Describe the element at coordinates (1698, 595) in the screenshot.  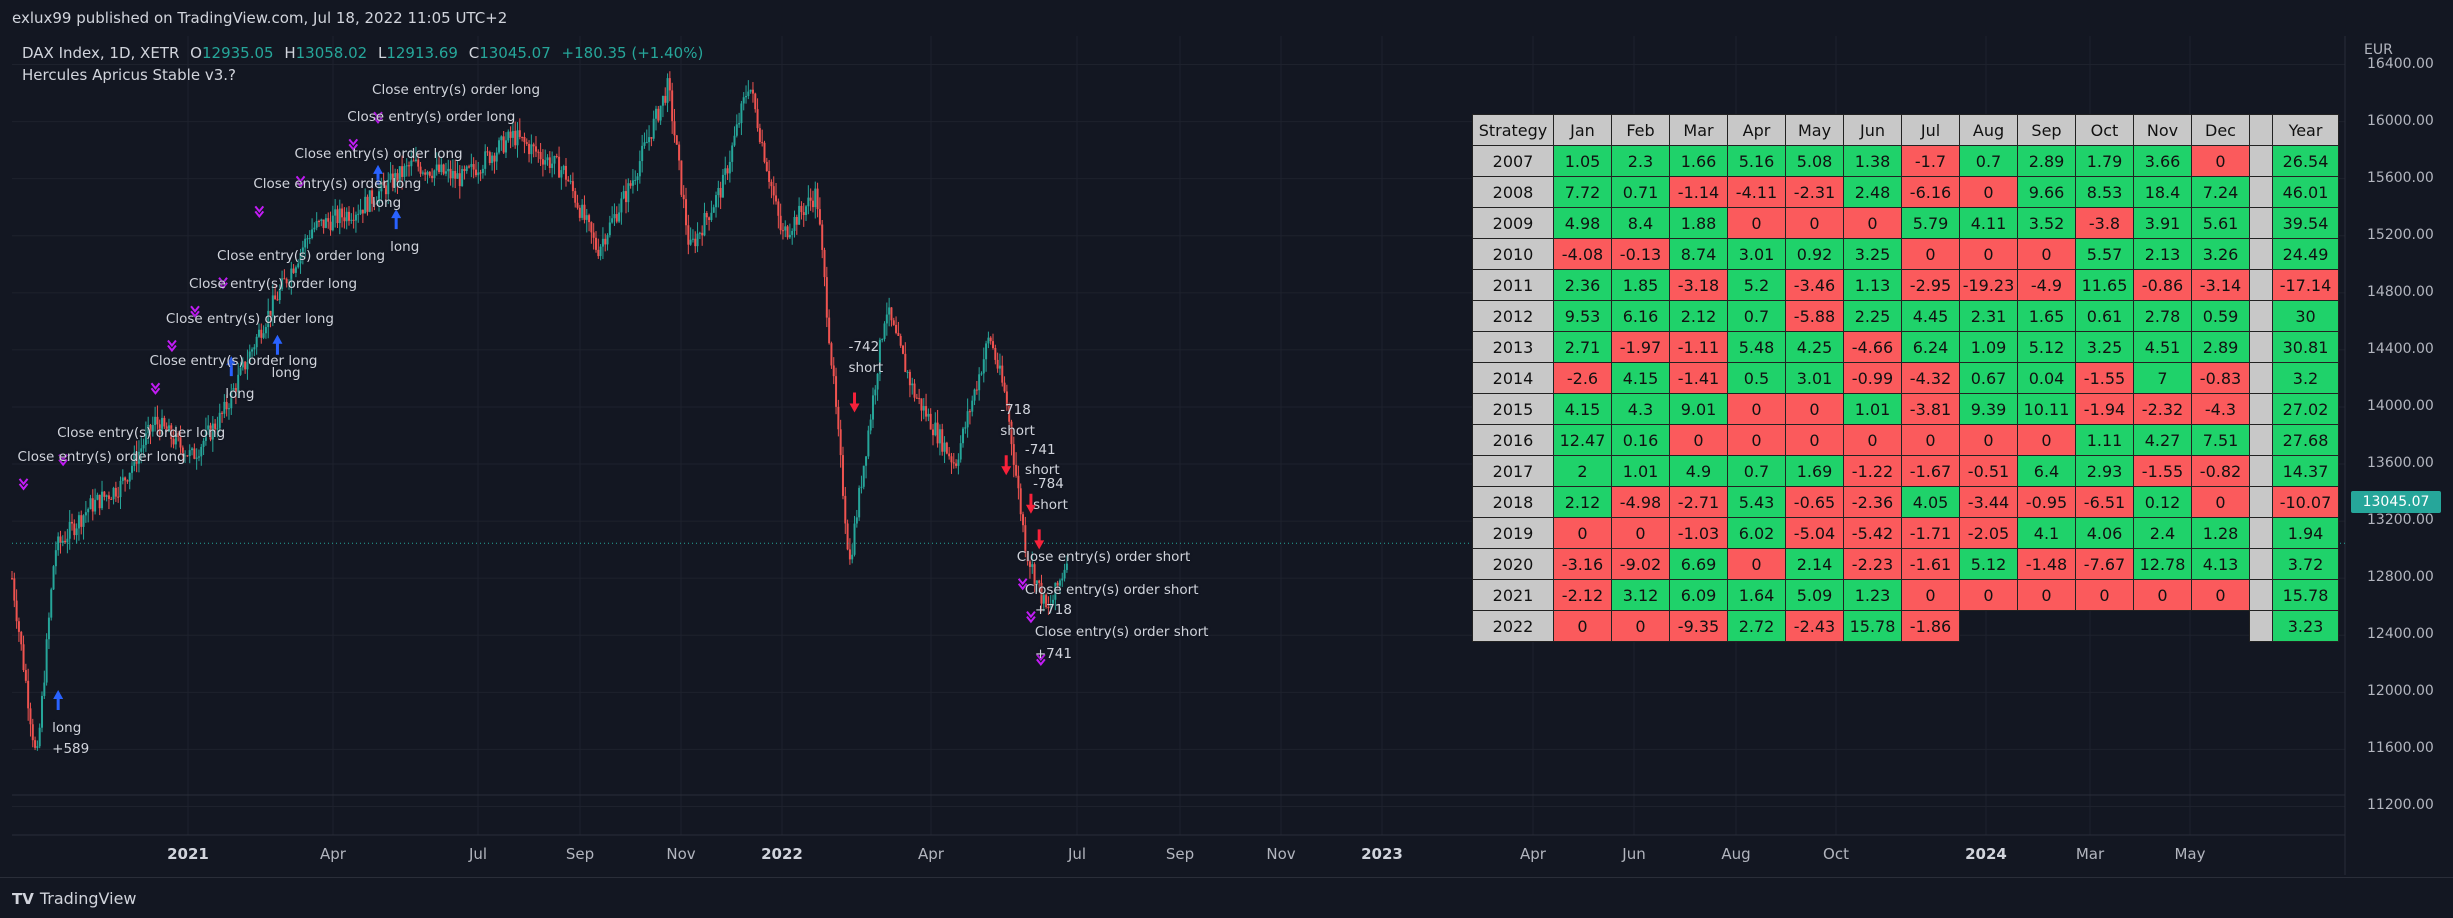
I see `table-month-cell: 6.09` at that location.